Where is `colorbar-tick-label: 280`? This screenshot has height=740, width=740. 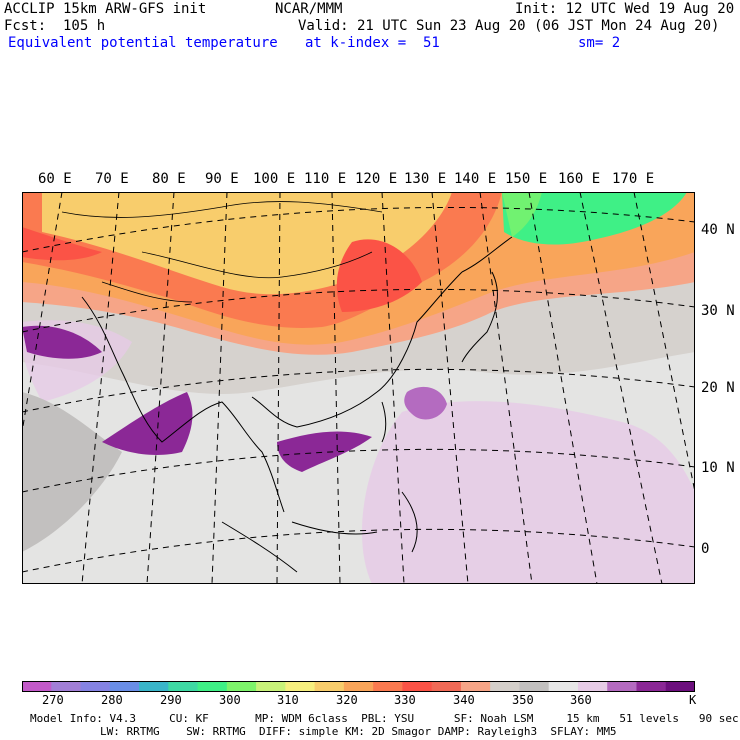 colorbar-tick-label: 280 is located at coordinates (112, 700).